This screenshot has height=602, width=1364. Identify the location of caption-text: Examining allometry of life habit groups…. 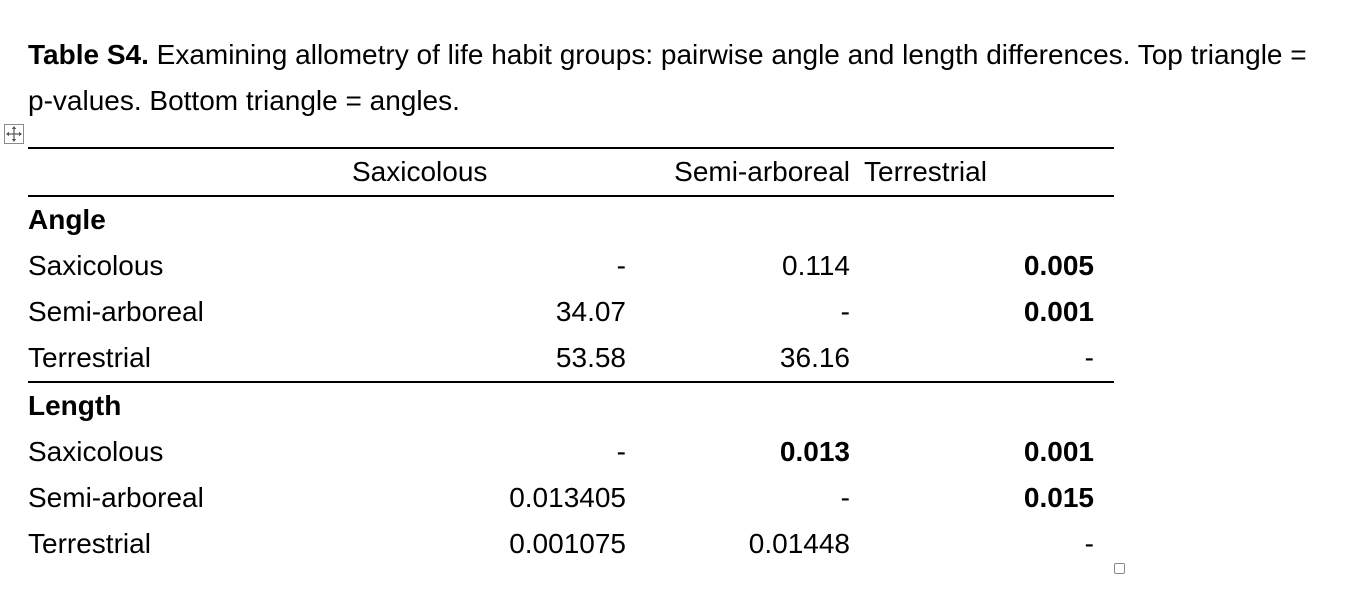
(667, 77).